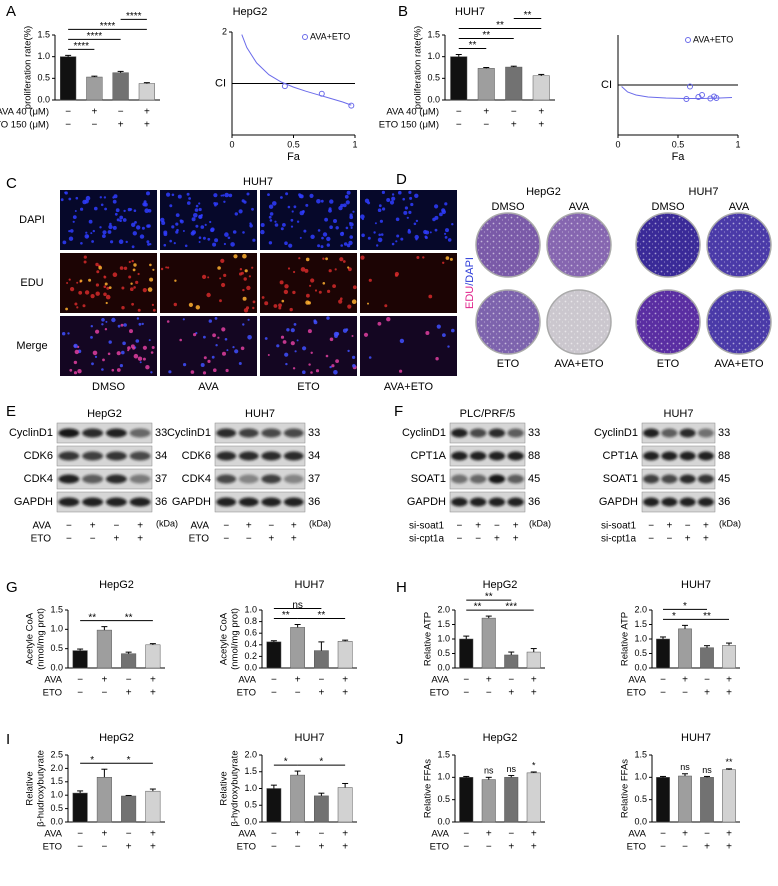 This screenshot has height=886, width=778. Describe the element at coordinates (426, 539) in the screenshot. I see `condition-name: si-cpt1a` at that location.